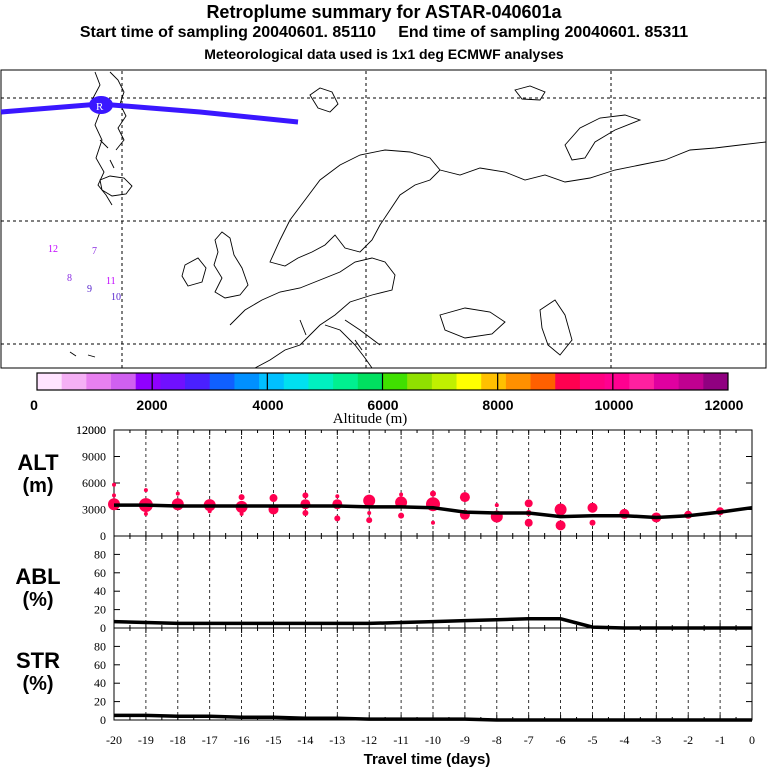  Describe the element at coordinates (111, 281) in the screenshot. I see `plume-label: 11` at that location.